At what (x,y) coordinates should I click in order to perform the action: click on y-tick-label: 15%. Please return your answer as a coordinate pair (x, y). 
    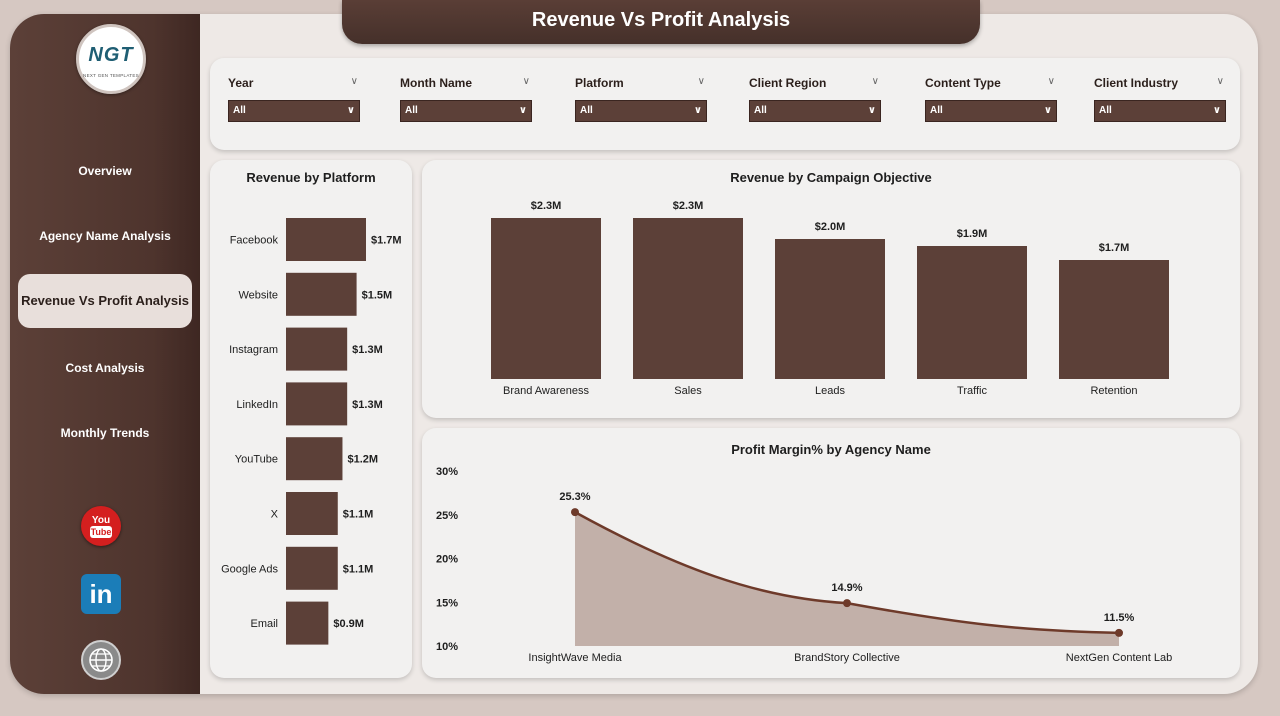
    Looking at the image, I should click on (447, 603).